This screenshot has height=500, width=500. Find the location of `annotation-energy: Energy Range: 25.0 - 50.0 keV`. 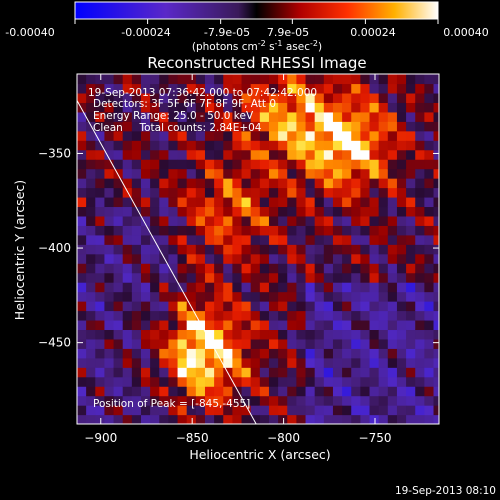

annotation-energy: Energy Range: 25.0 - 50.0 keV is located at coordinates (173, 116).